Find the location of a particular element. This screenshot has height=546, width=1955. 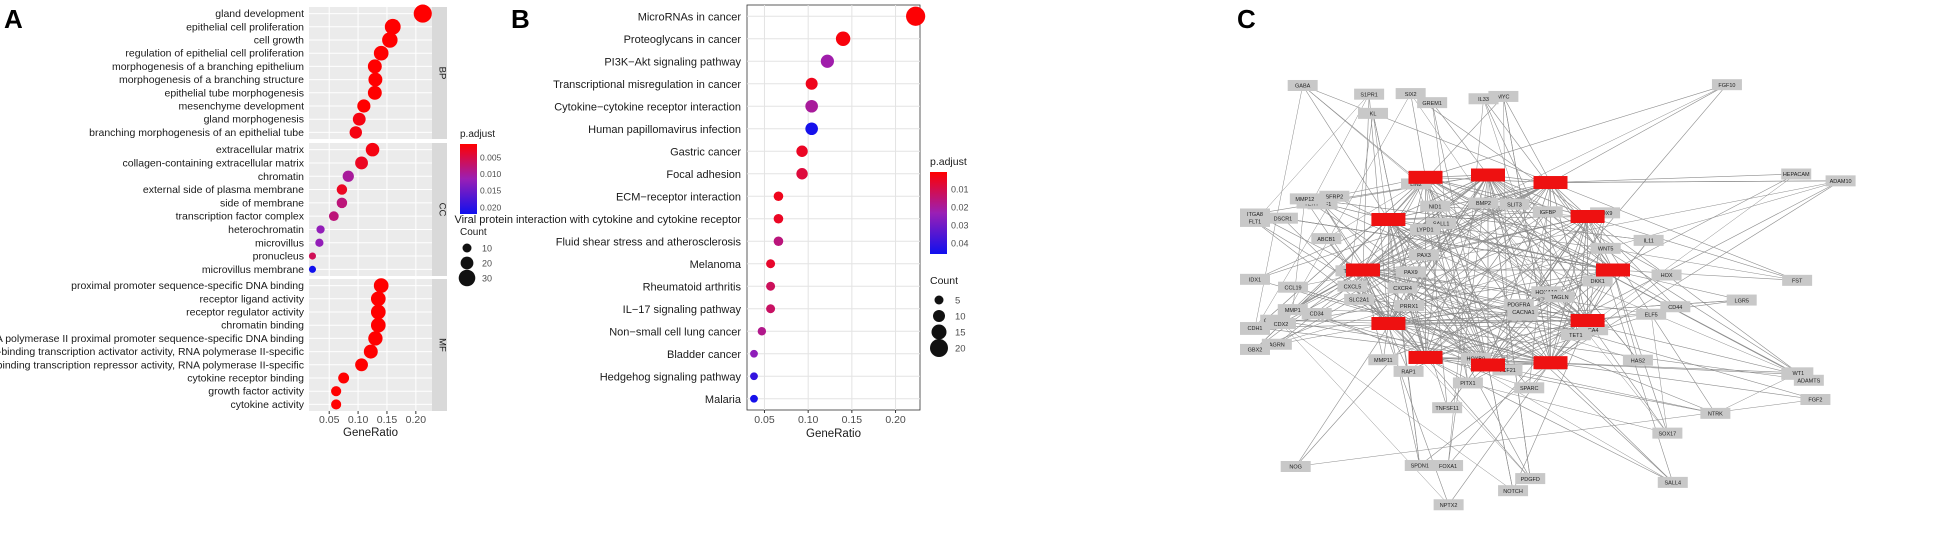

term-label: external side of plasma membrane is located at coordinates (223, 190).